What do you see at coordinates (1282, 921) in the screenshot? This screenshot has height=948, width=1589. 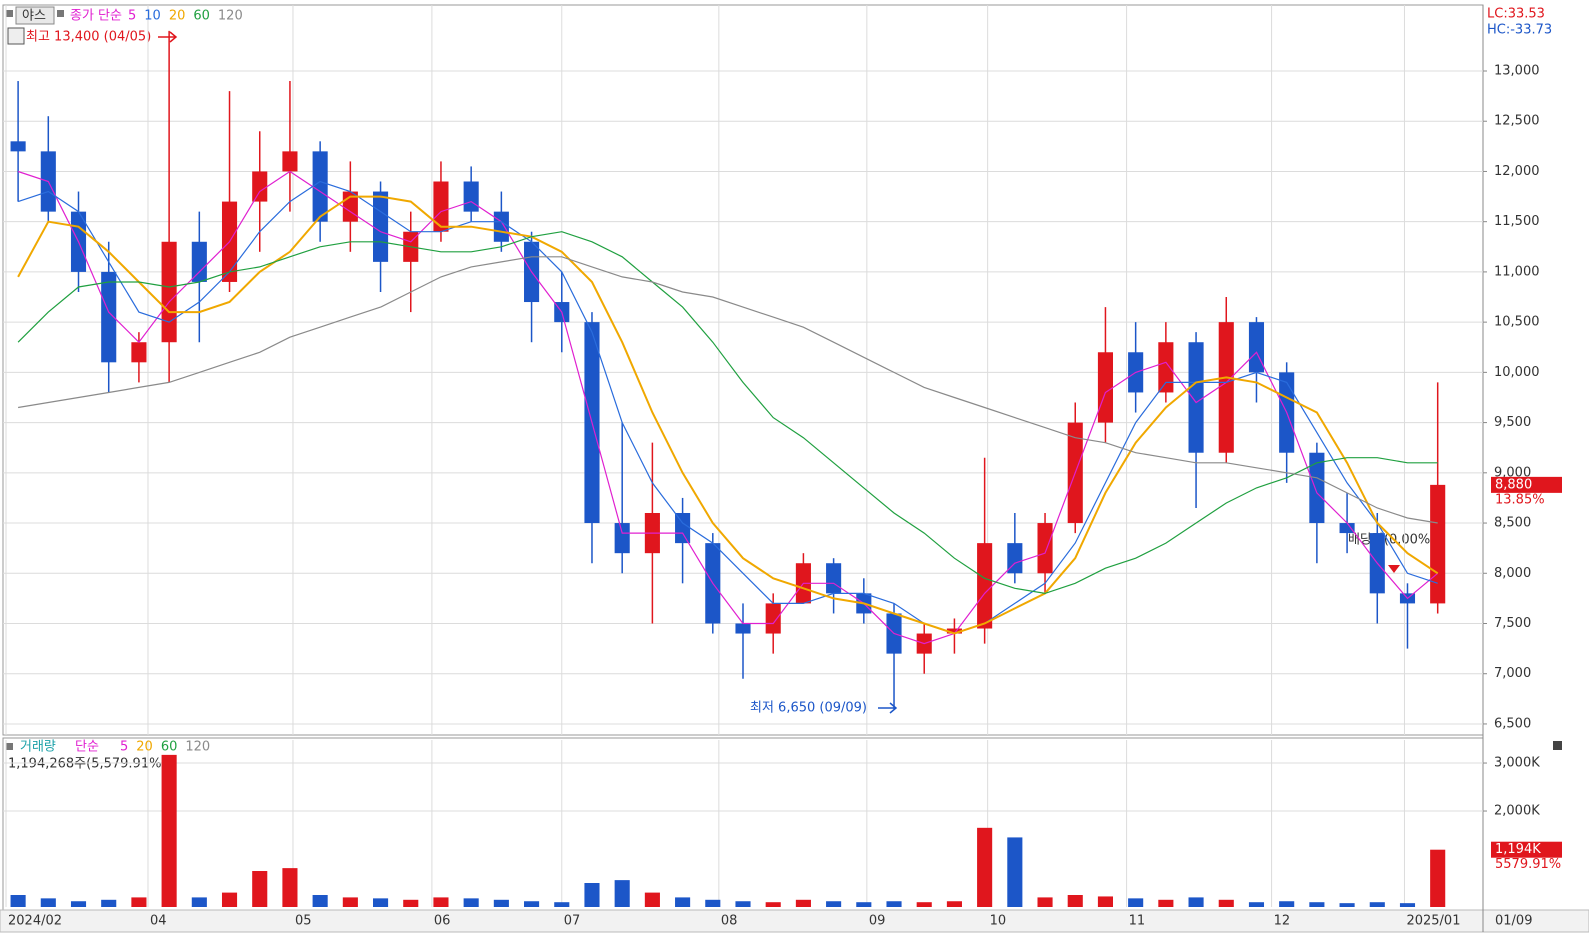 I see `x-tick-label: 12` at bounding box center [1282, 921].